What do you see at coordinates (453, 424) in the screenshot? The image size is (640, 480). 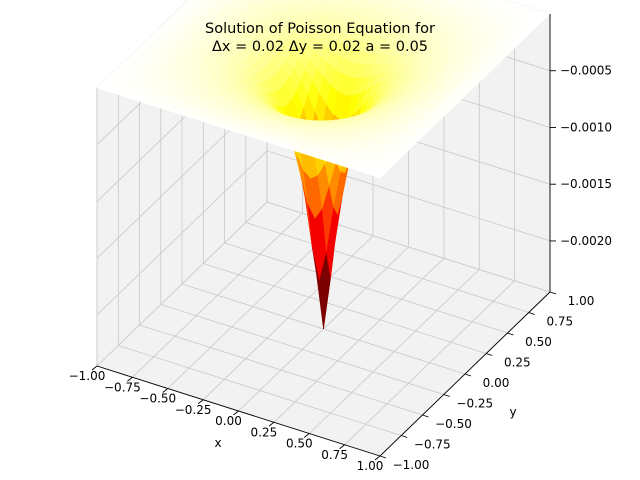 I see `y-tick-label: −0.50` at bounding box center [453, 424].